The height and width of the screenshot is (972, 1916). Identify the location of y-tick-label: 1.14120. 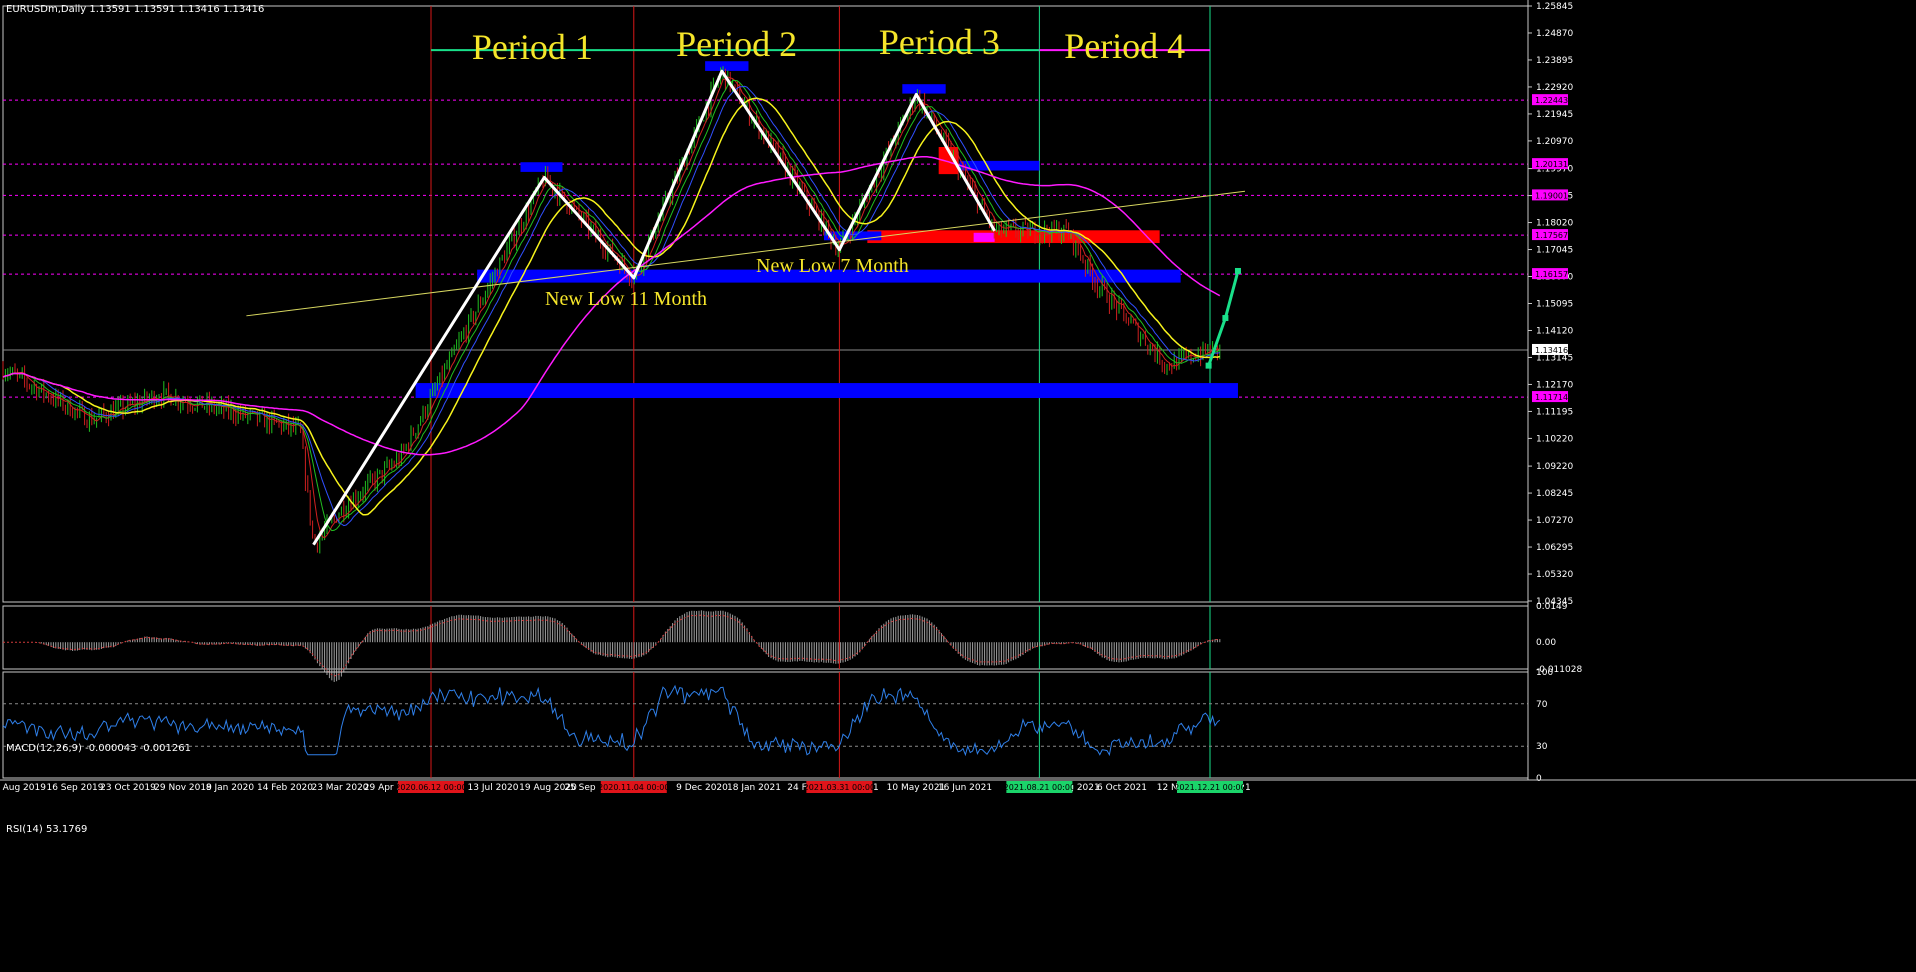
(1554, 331).